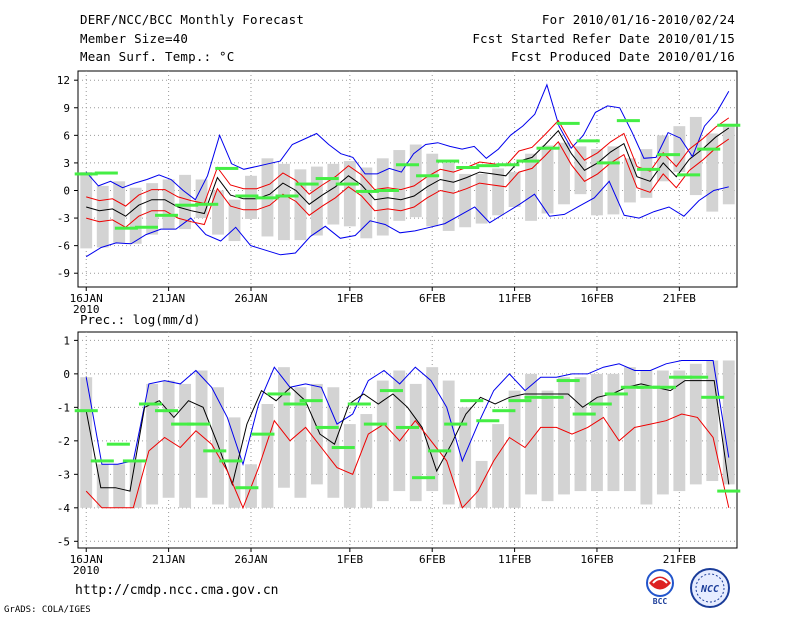 The width and height of the screenshot is (800, 618). Describe the element at coordinates (432, 298) in the screenshot. I see `temp-xtick-label: 6FEB` at that location.